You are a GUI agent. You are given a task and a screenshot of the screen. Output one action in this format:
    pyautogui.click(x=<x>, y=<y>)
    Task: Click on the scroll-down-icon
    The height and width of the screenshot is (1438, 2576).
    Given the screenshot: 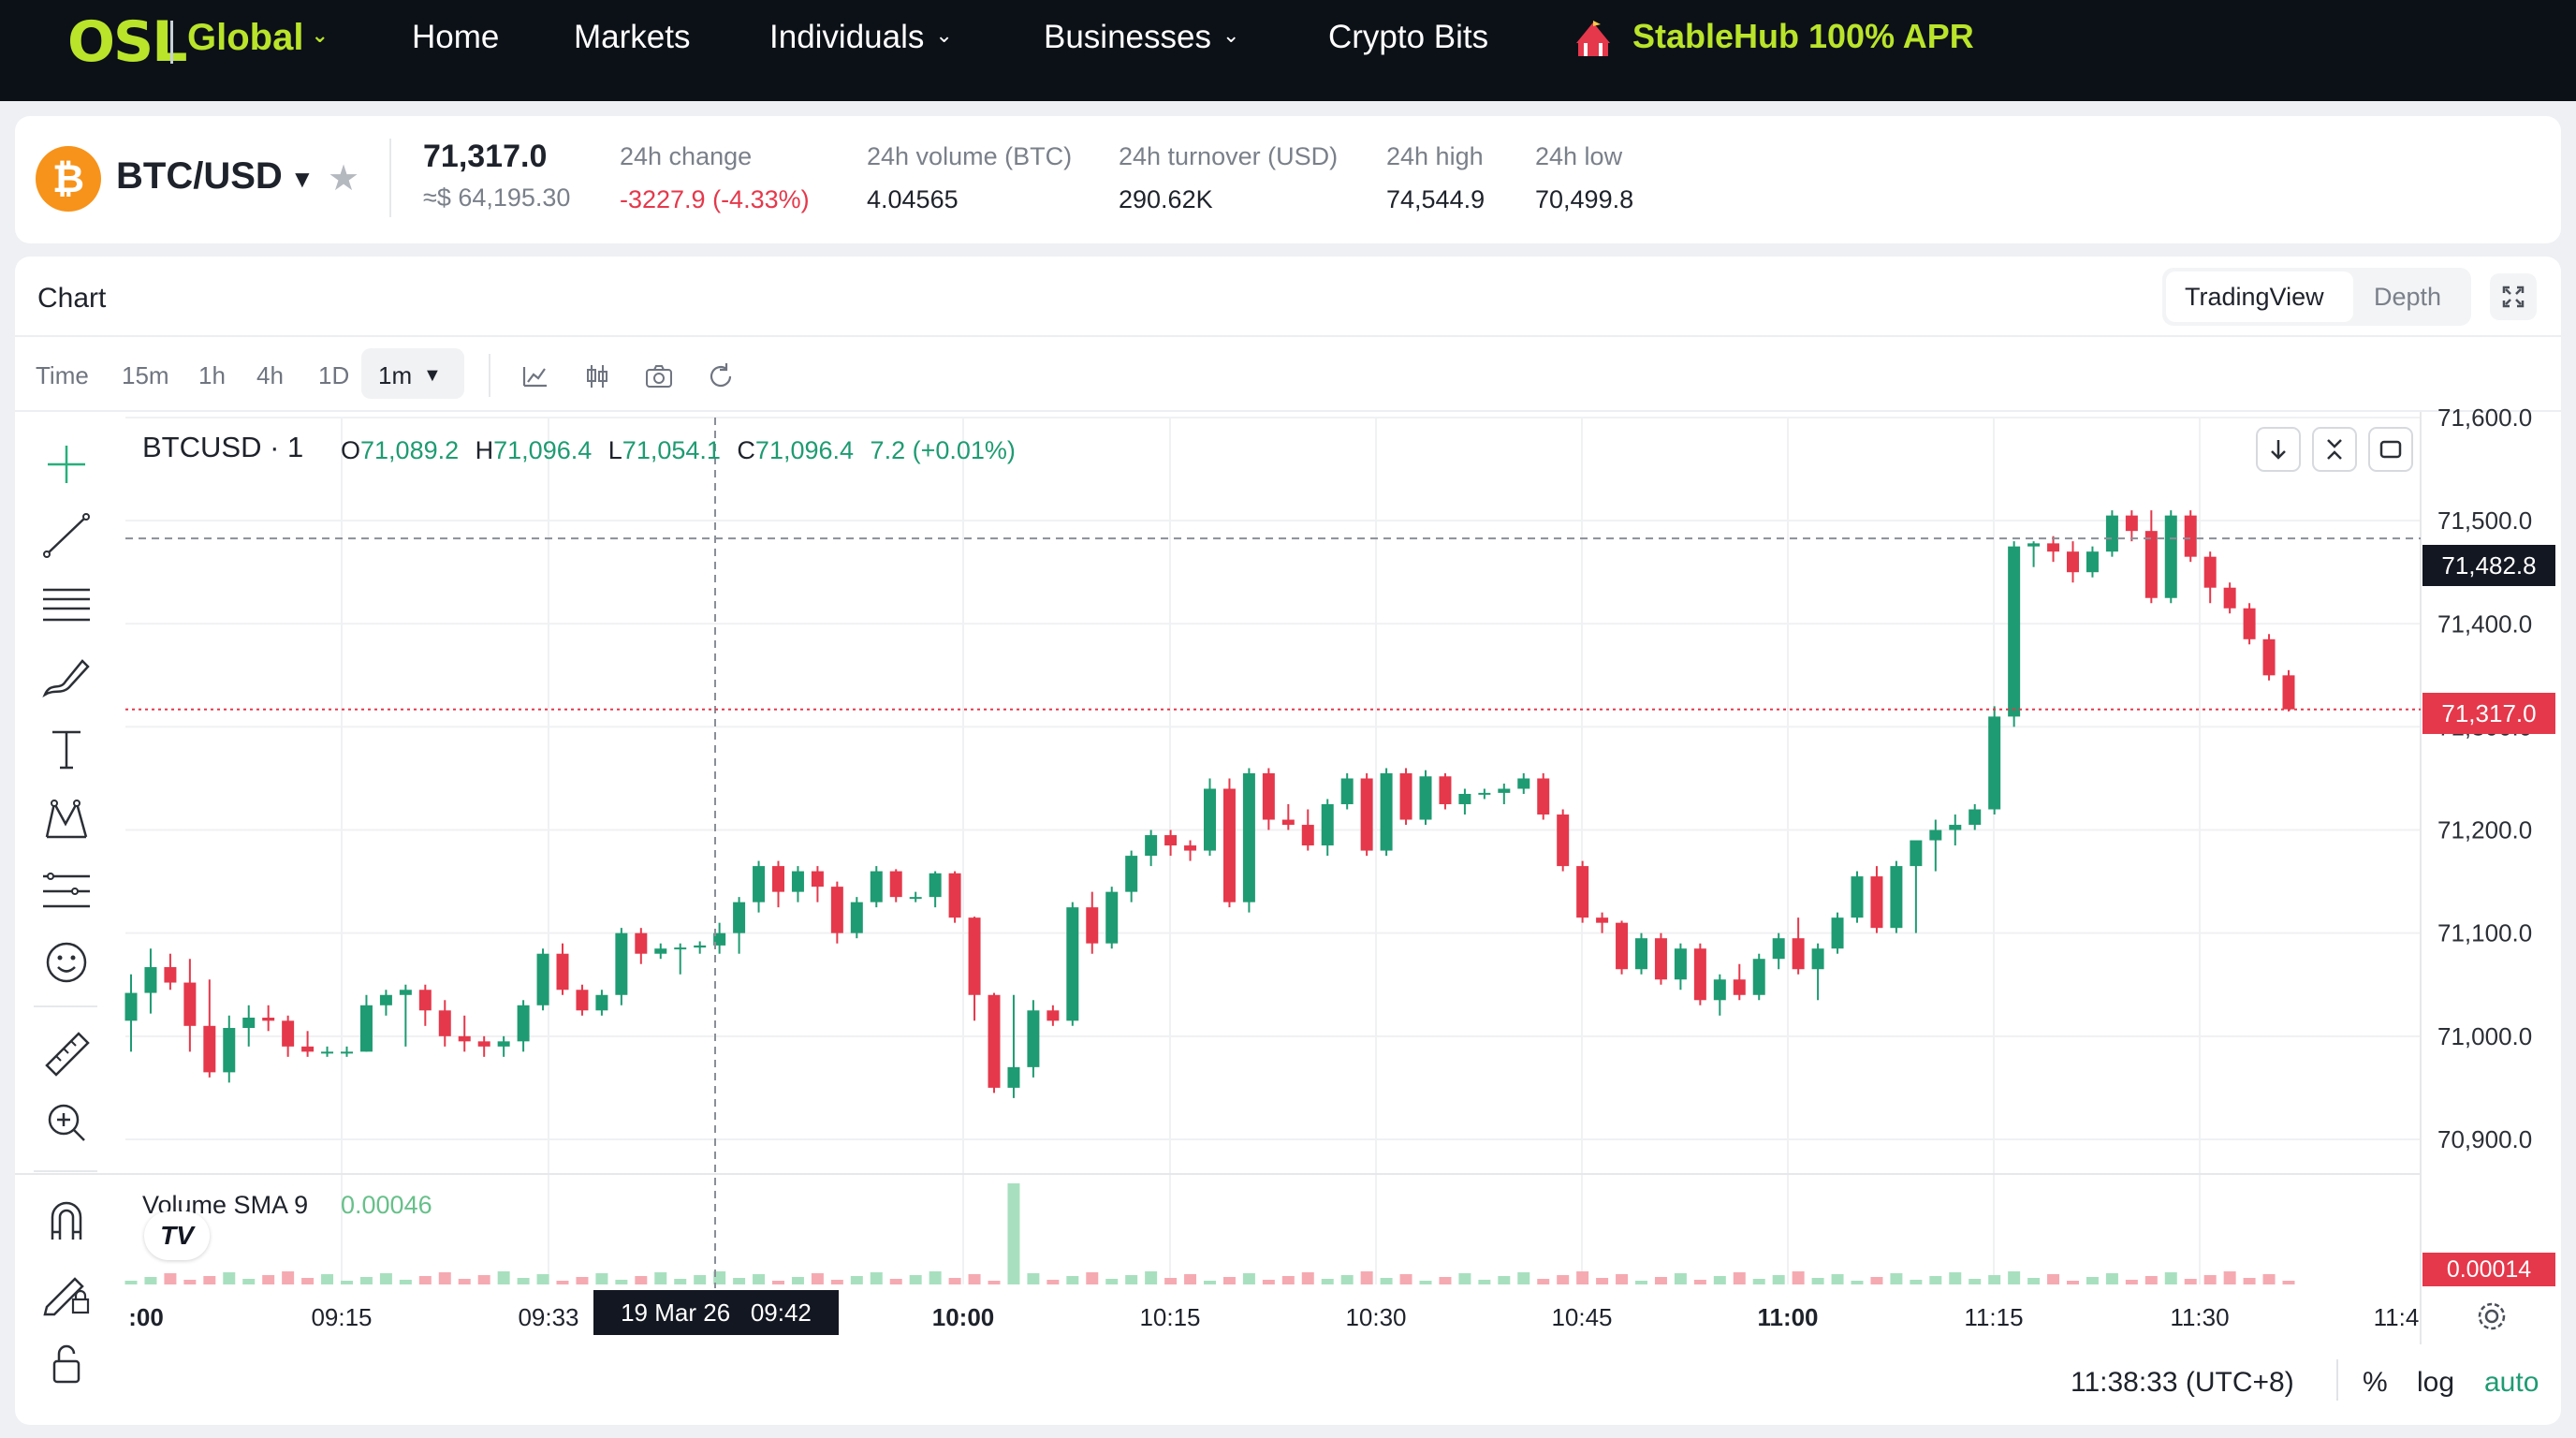 What is the action you would take?
    pyautogui.click(x=2278, y=449)
    